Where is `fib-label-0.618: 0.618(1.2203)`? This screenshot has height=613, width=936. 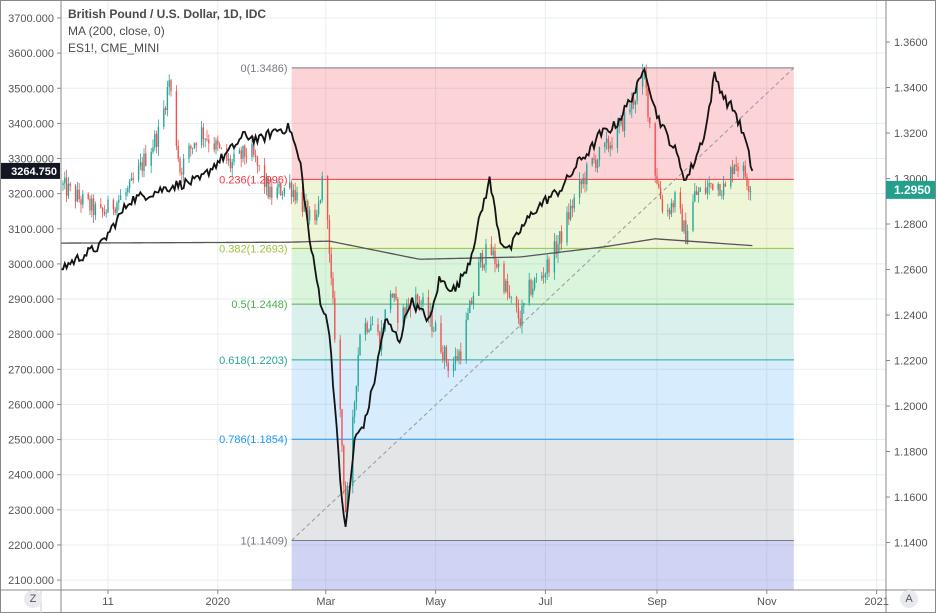
fib-label-0.618: 0.618(1.2203) is located at coordinates (253, 361).